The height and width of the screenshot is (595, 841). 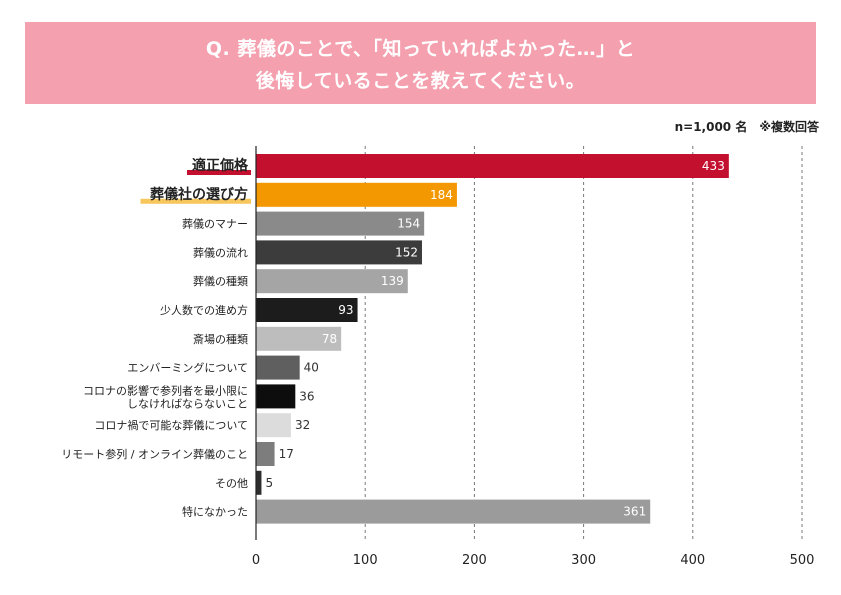 I want to click on category-label: 少人数での進め方, so click(x=204, y=310).